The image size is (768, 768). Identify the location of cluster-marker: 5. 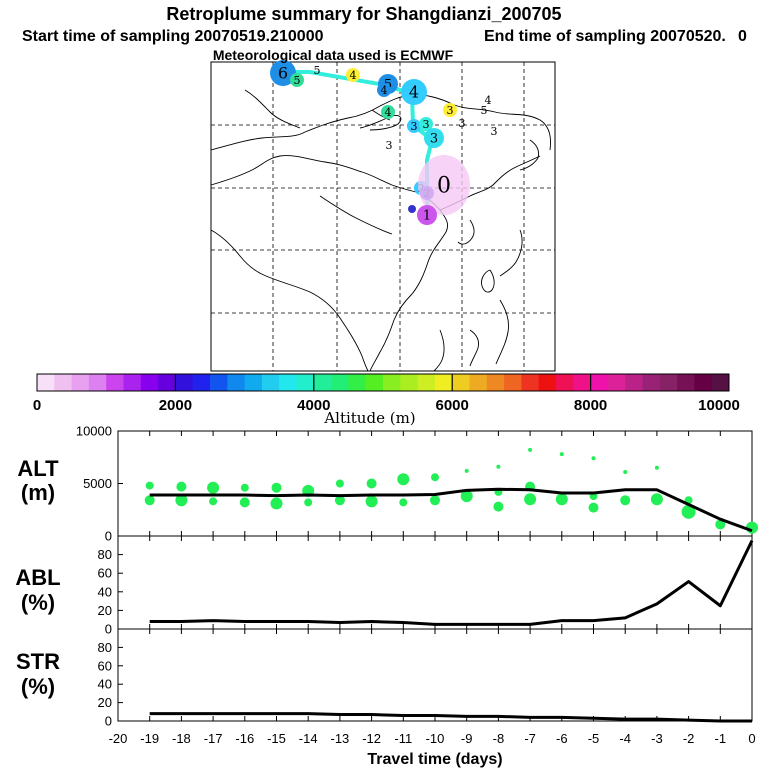
(297, 80).